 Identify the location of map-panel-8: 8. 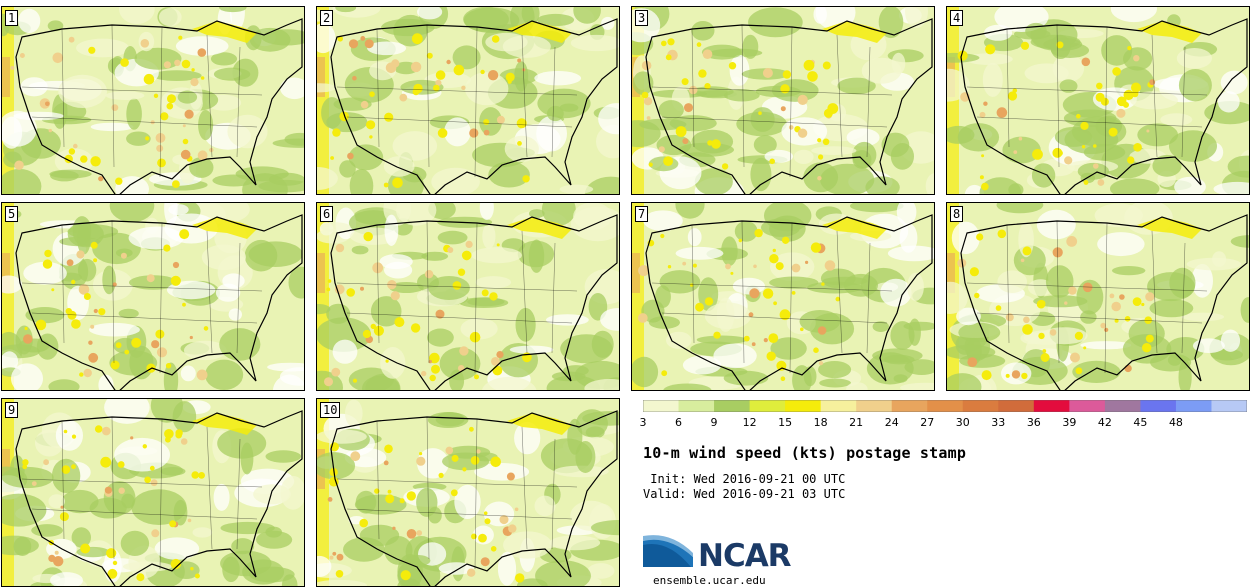
(1098, 296).